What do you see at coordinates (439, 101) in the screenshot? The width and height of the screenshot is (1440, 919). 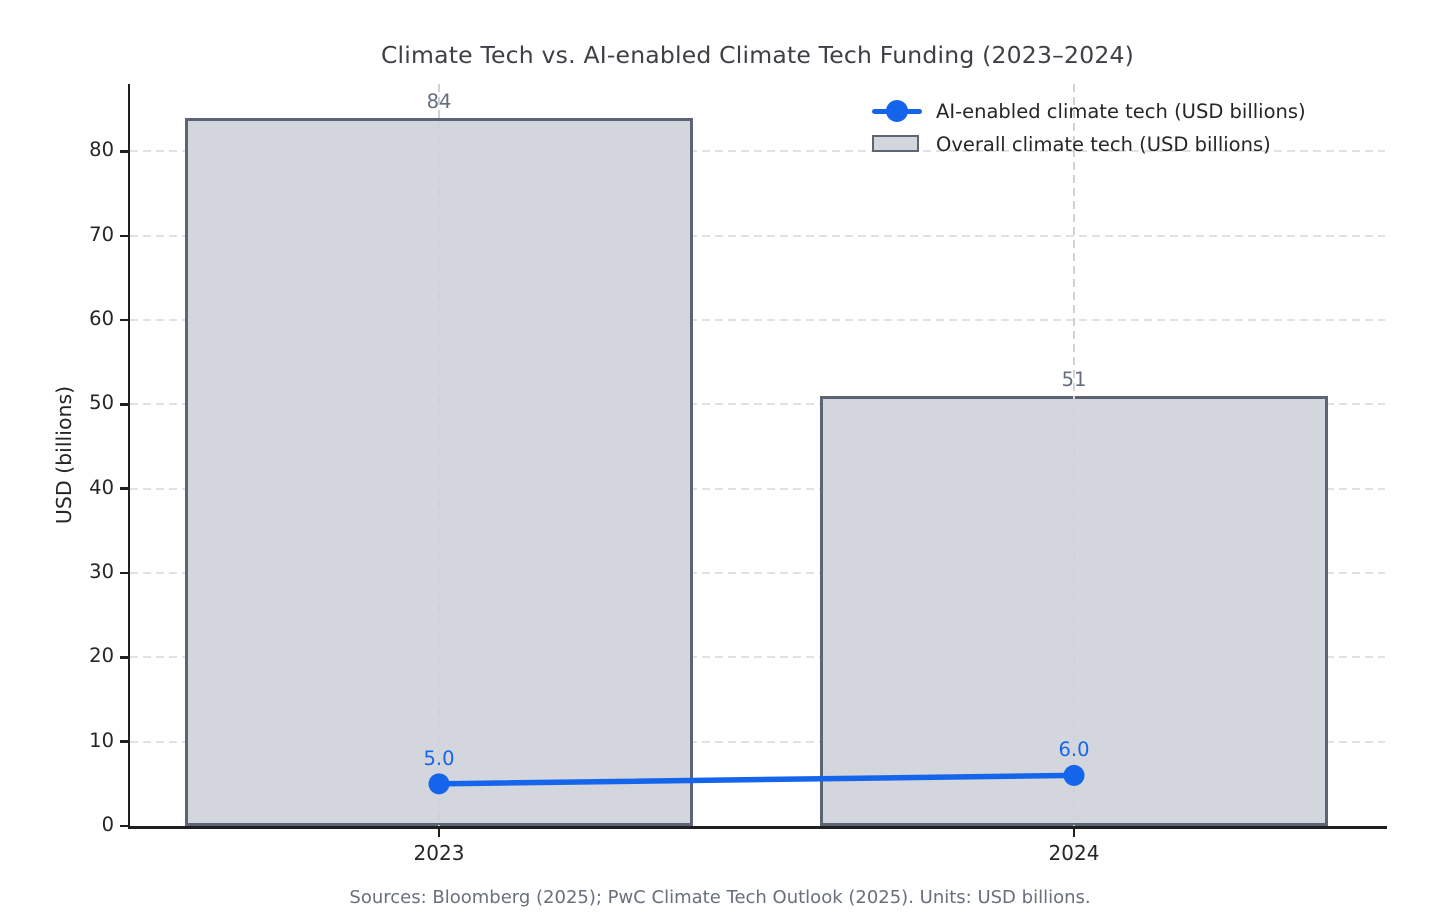 I see `bar-value-label: 84` at bounding box center [439, 101].